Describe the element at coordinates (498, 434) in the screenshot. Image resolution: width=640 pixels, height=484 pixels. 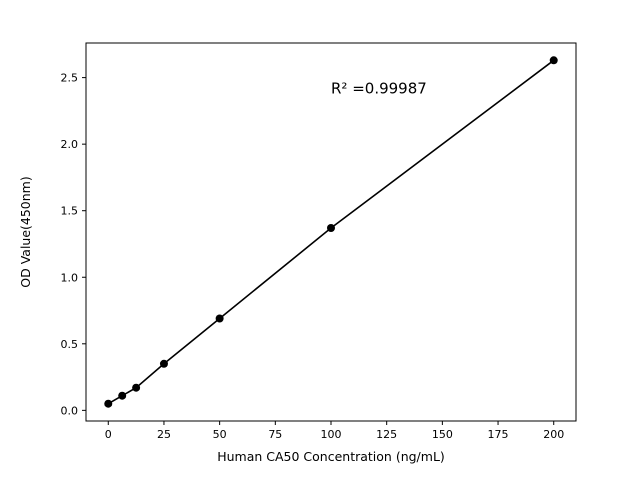
I see `x-tick-label: 175` at that location.